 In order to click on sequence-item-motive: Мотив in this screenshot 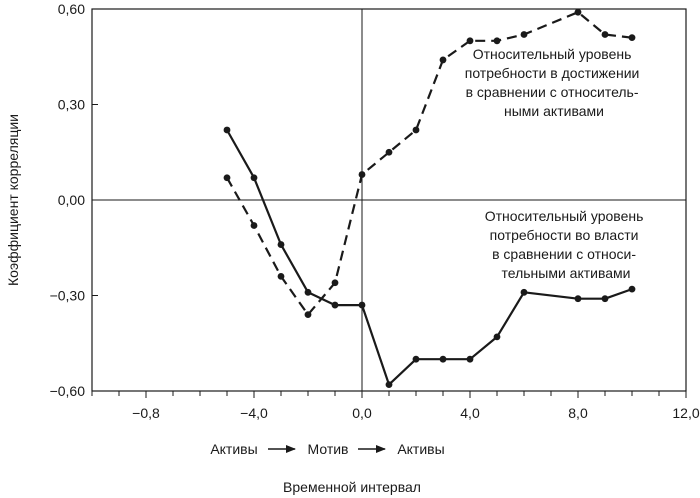, I will do `click(328, 449)`.